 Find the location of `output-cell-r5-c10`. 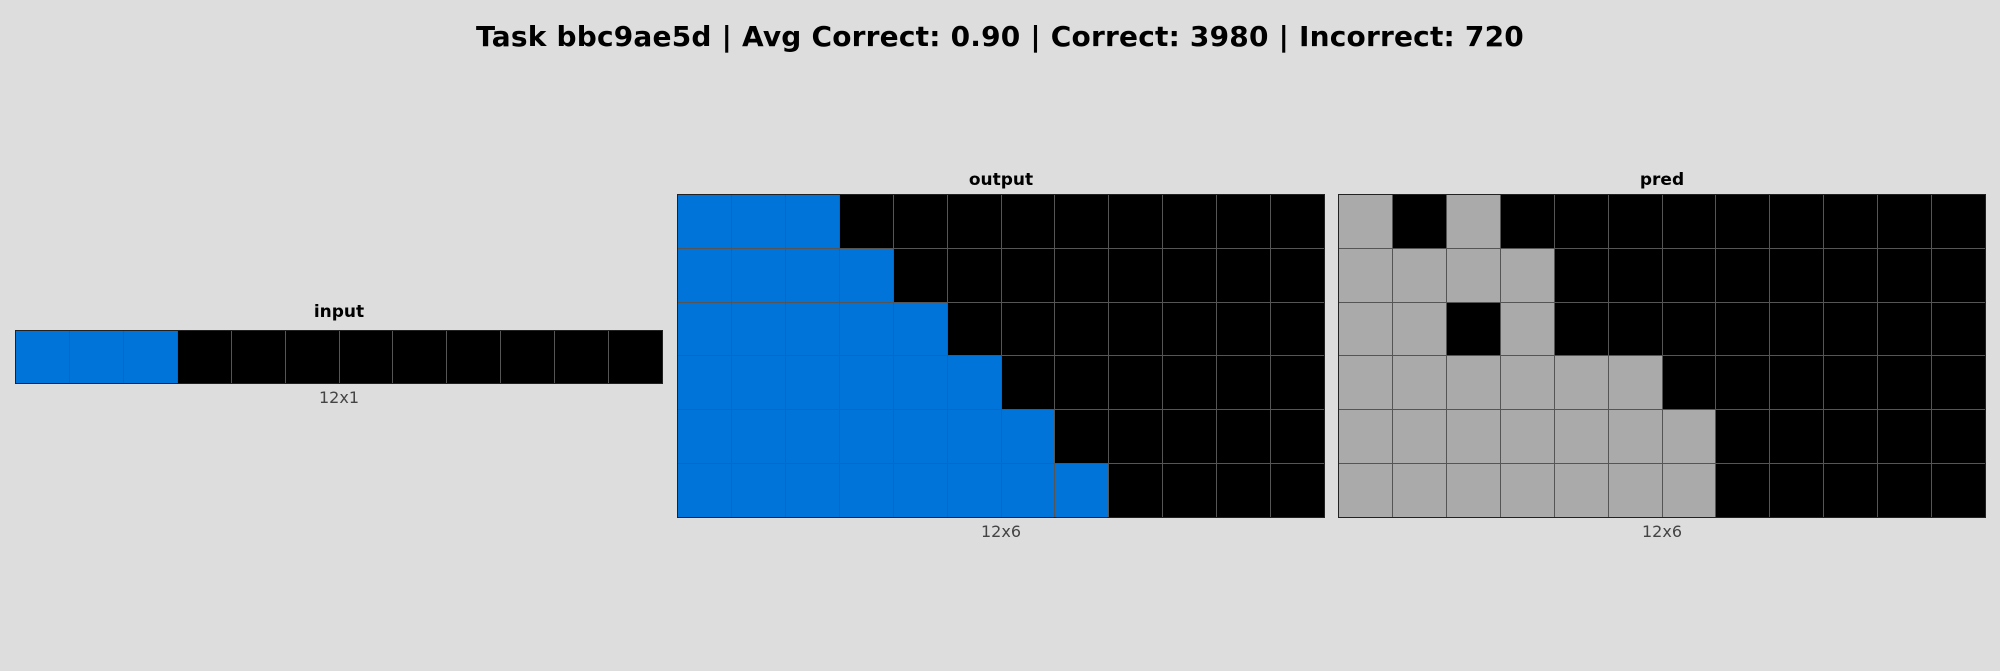

output-cell-r5-c10 is located at coordinates (1244, 490).